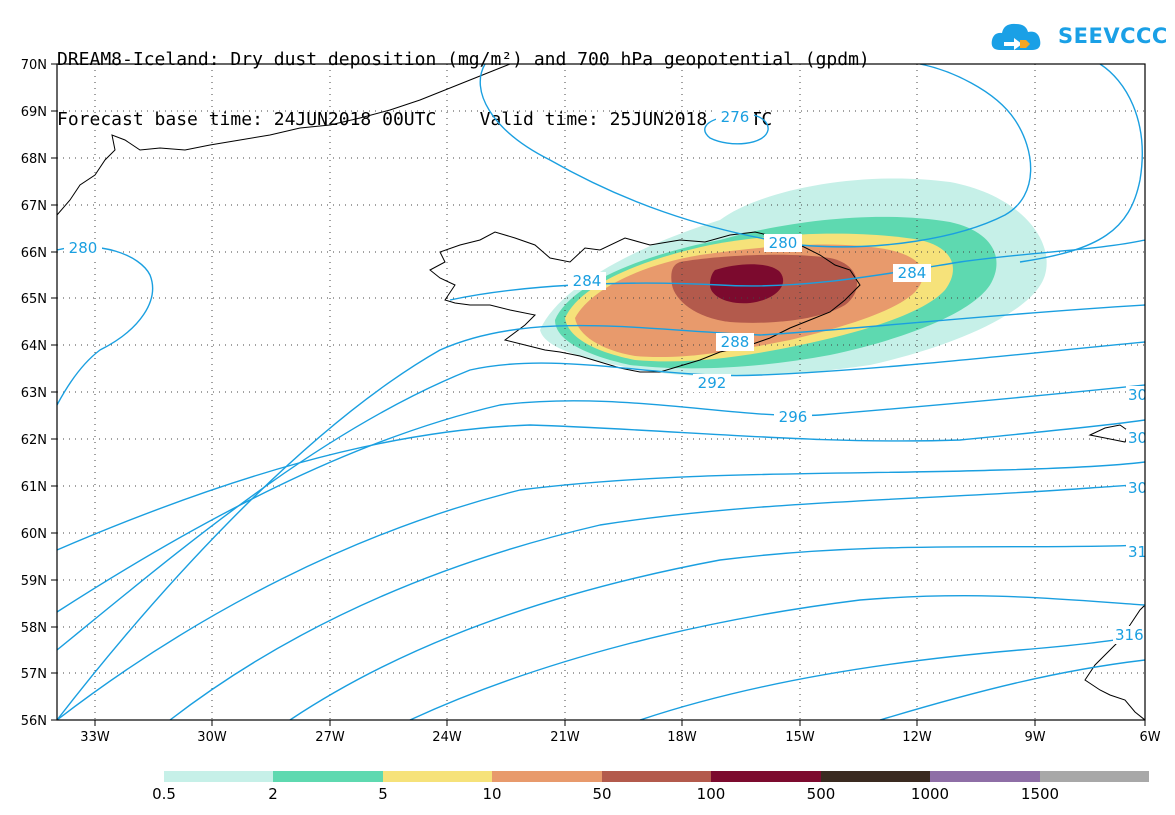  Describe the element at coordinates (34, 112) in the screenshot. I see `lat-tick-label: 69N` at that location.